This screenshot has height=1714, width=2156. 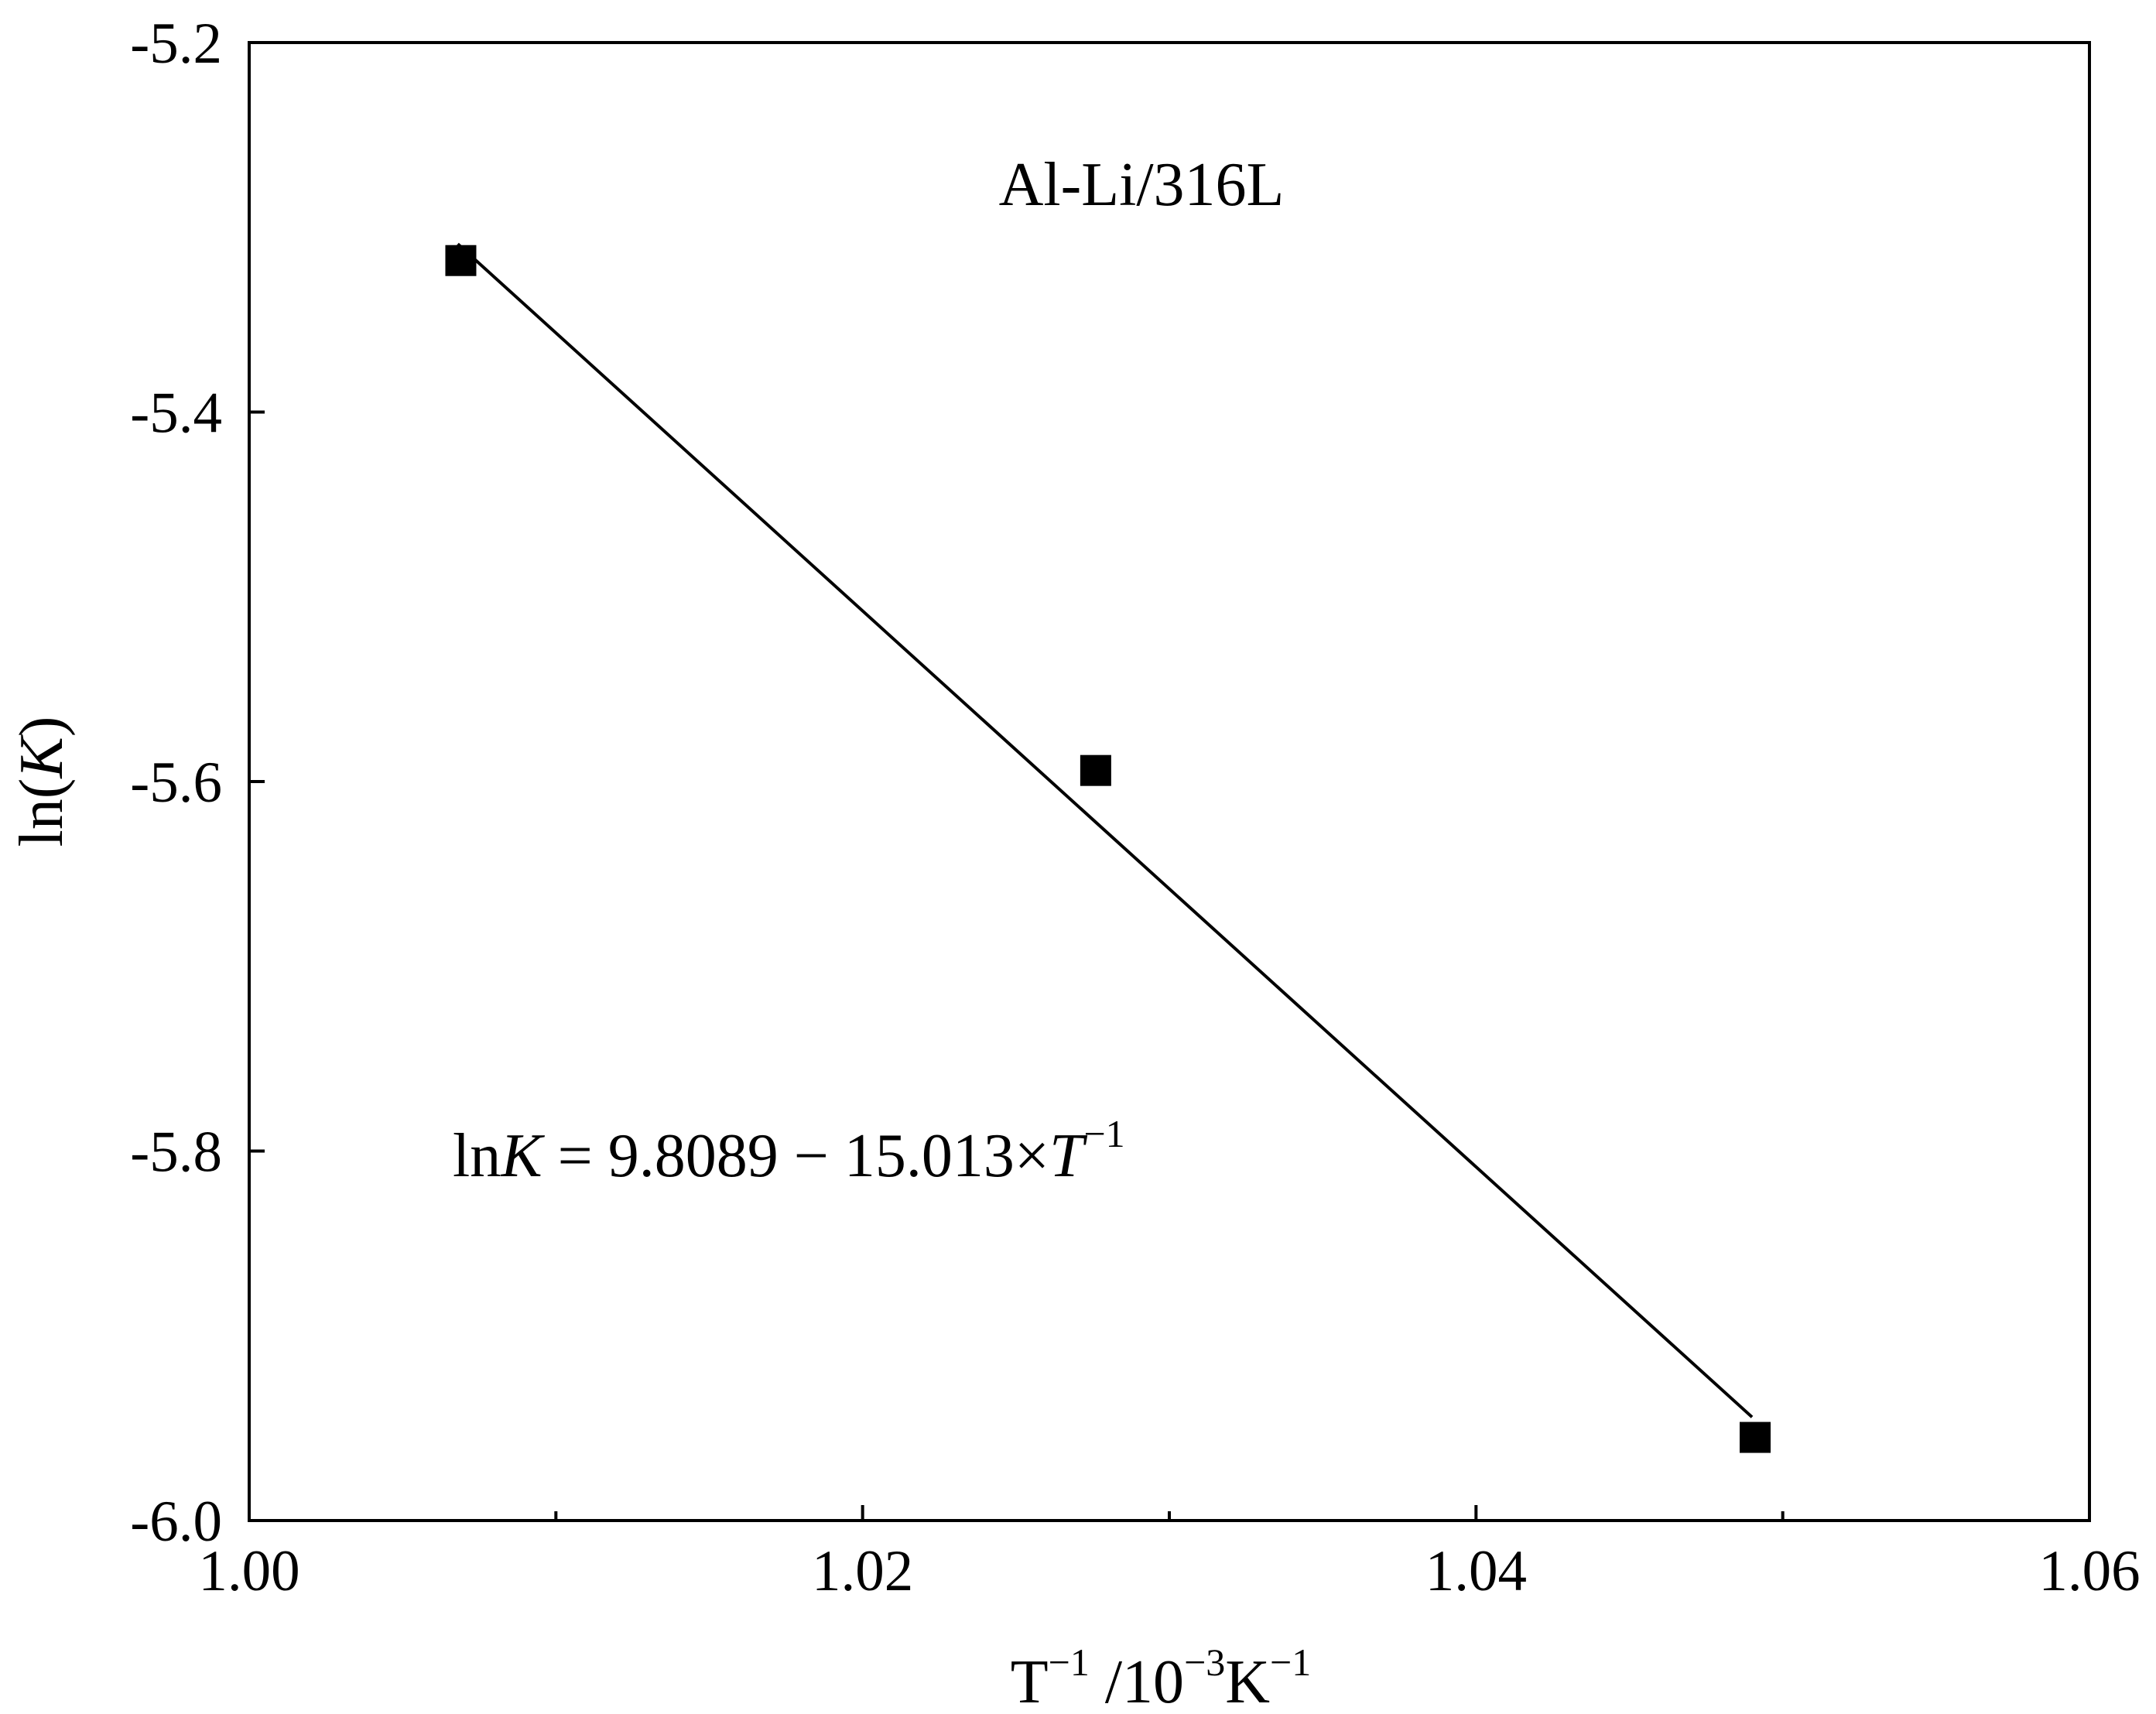 What do you see at coordinates (1137, 1681) in the screenshot?
I see `x-title-middle: /10` at bounding box center [1137, 1681].